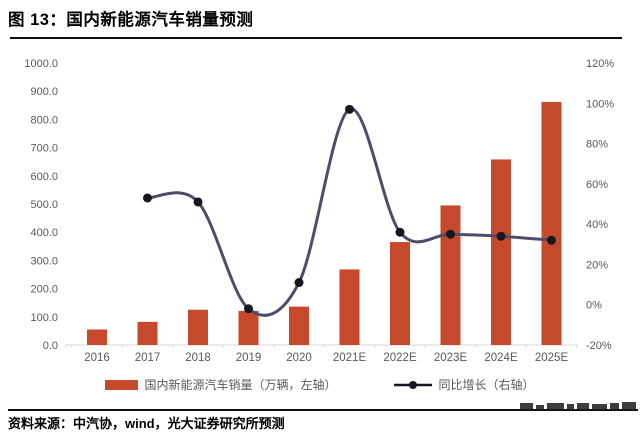  I want to click on sales-legend-swatch-icon, so click(122, 384).